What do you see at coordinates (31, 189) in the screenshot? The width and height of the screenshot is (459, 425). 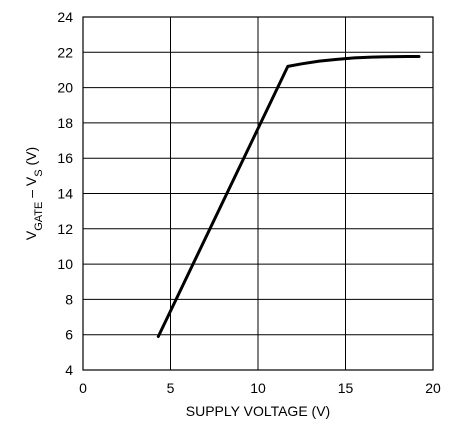 I see `y-axis-label-sep: – V` at bounding box center [31, 189].